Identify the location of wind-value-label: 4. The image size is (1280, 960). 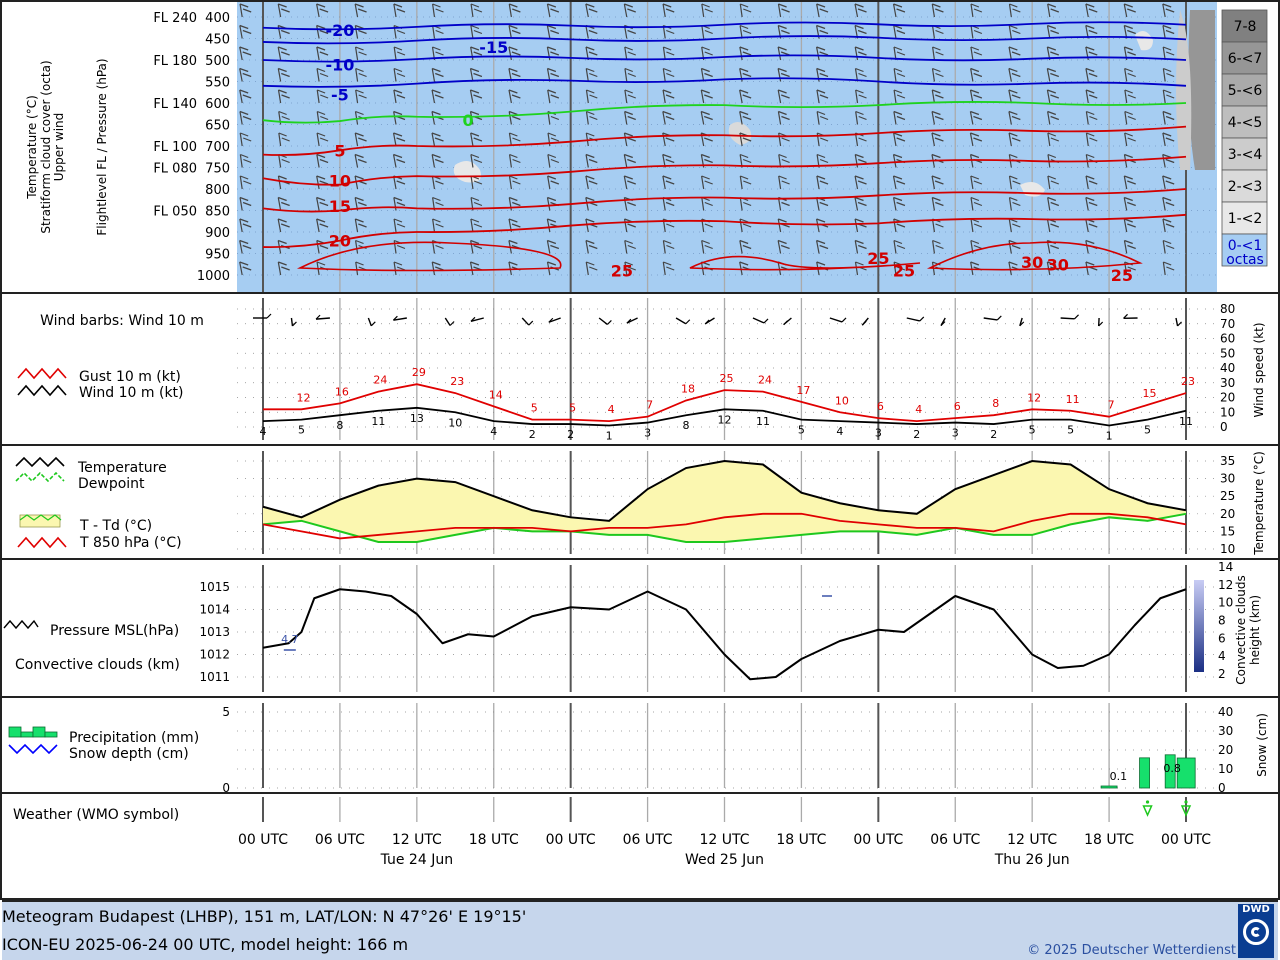
(493, 431).